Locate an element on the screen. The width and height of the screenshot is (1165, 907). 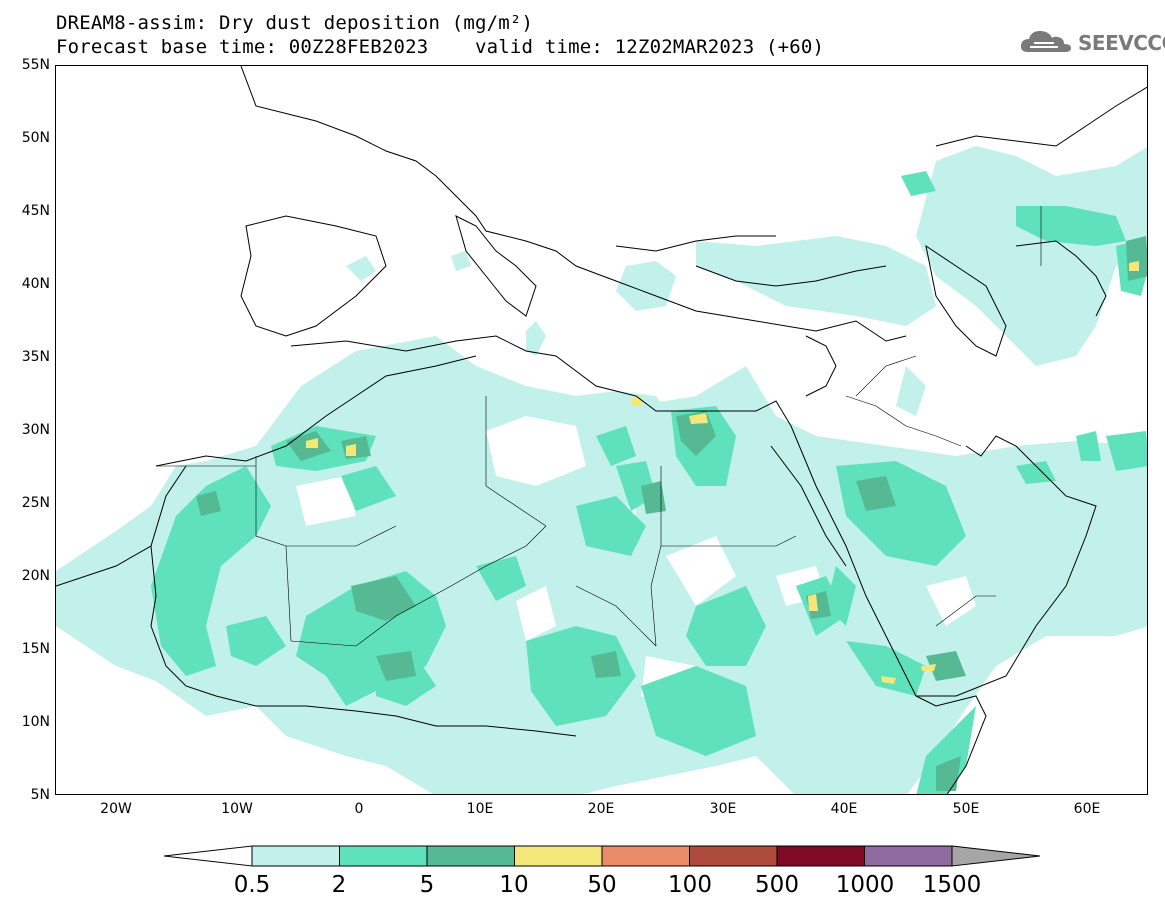
colorbar is located at coordinates (602, 856).